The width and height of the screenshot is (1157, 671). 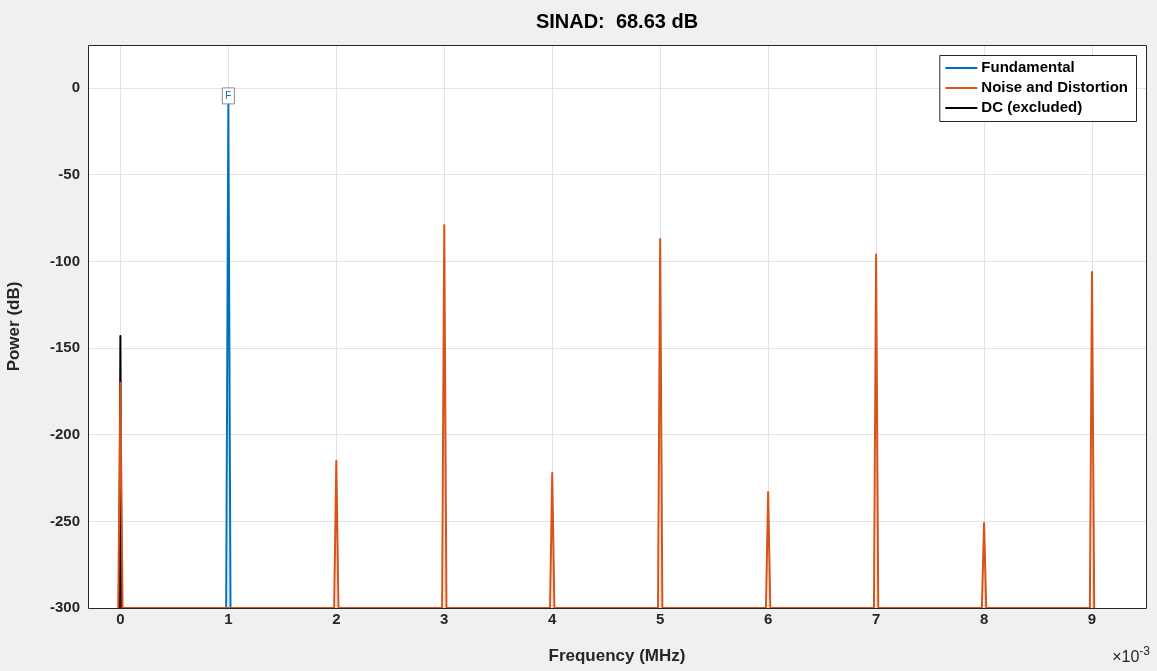 What do you see at coordinates (64, 347) in the screenshot?
I see `y-tick-label: -150` at bounding box center [64, 347].